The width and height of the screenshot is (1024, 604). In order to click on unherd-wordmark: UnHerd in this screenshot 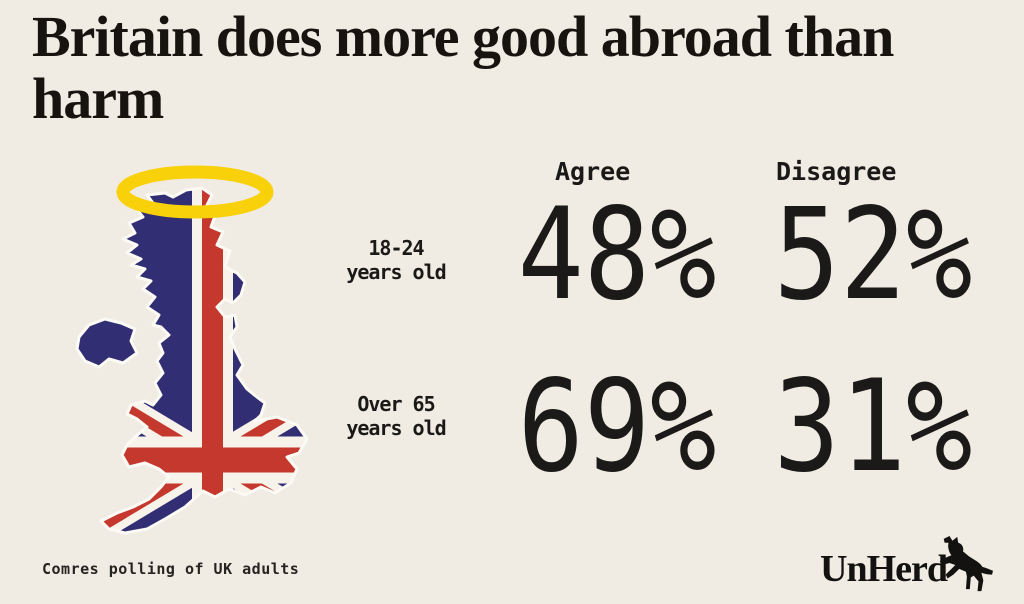, I will do `click(884, 569)`.